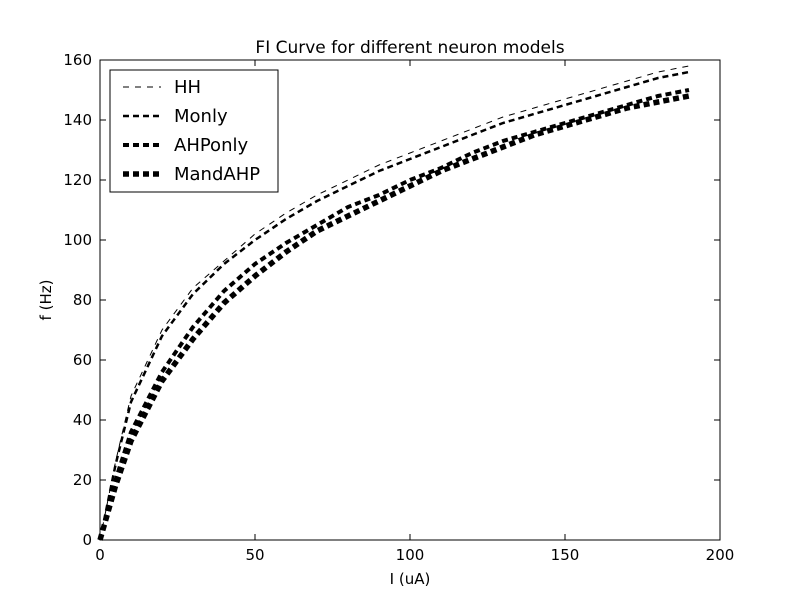  I want to click on y-tick-label: 20, so click(82, 480).